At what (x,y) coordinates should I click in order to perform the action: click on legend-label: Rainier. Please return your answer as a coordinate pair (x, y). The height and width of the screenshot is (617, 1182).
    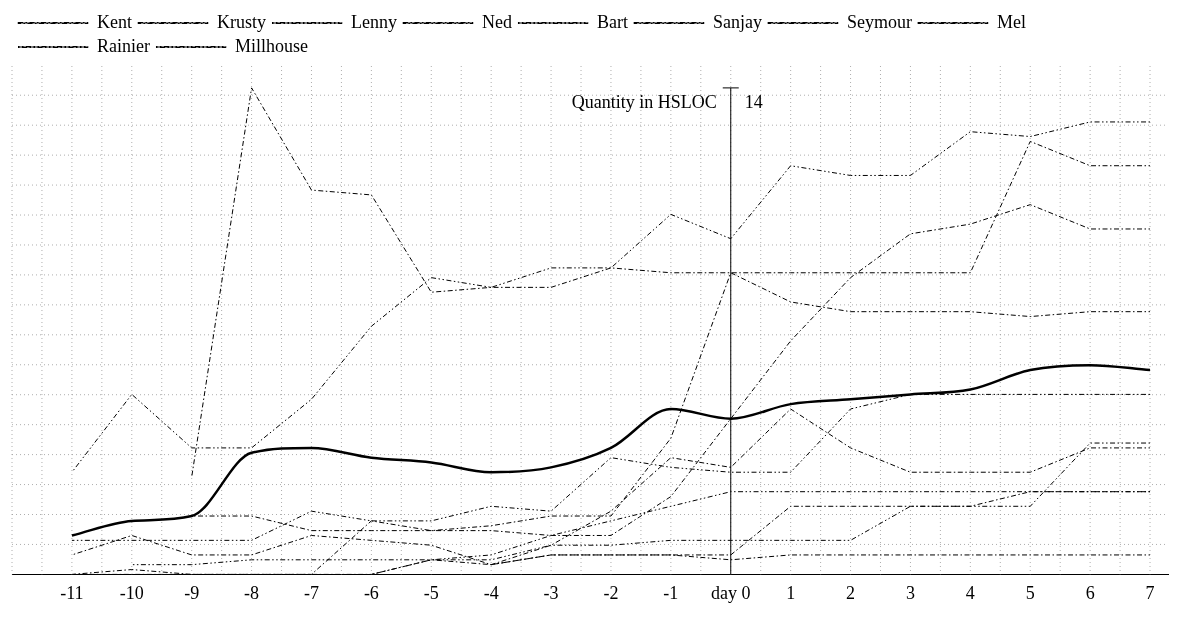
    Looking at the image, I should click on (123, 45).